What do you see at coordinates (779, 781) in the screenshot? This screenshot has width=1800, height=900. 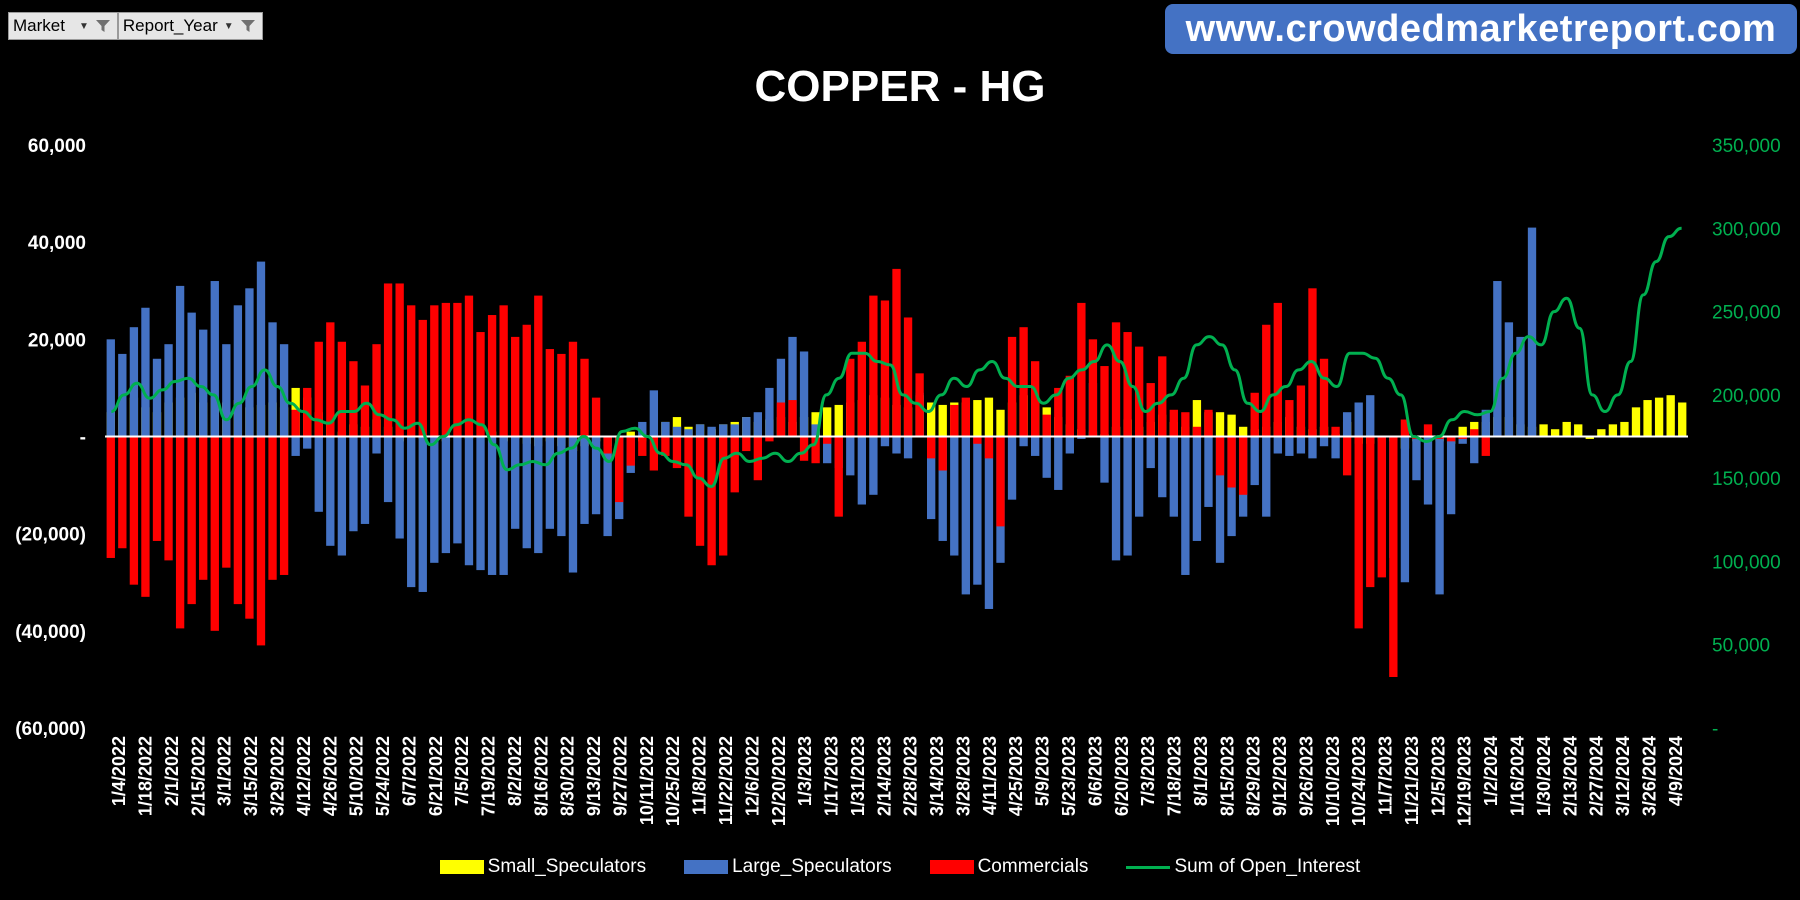 I see `x-tick-label: 12/20/2022` at bounding box center [779, 781].